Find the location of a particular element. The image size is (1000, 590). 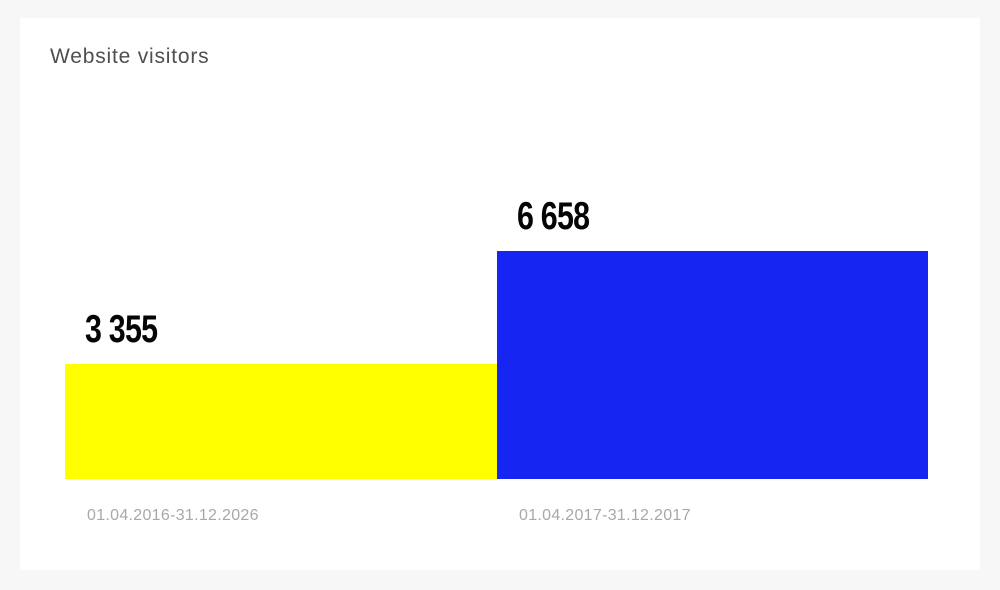

bar-category-label-2016: 01.04.2016-31.12.2026 is located at coordinates (173, 515).